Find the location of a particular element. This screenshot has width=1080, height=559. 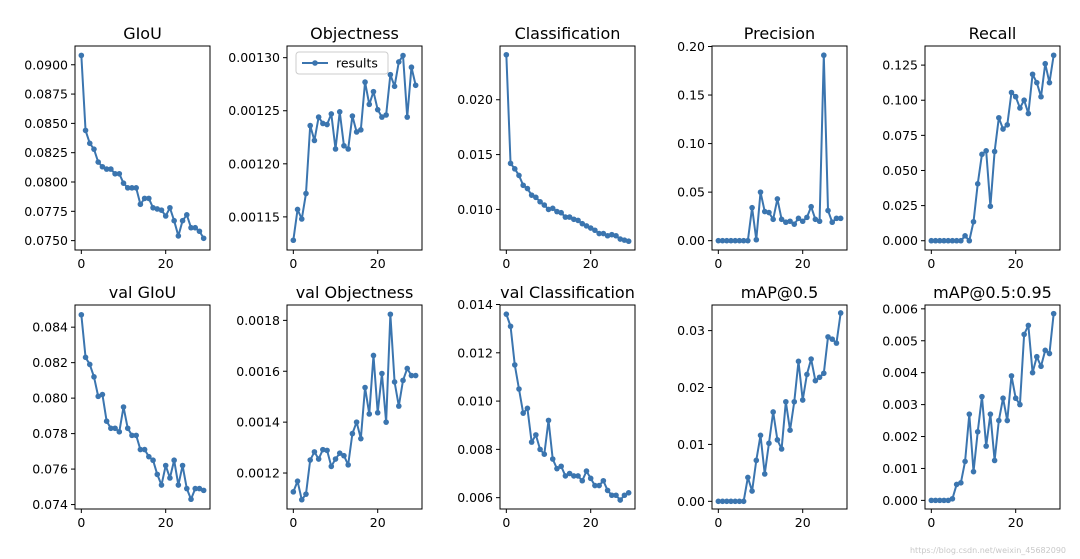

y-tick-label: 0.01 is located at coordinates (691, 444).